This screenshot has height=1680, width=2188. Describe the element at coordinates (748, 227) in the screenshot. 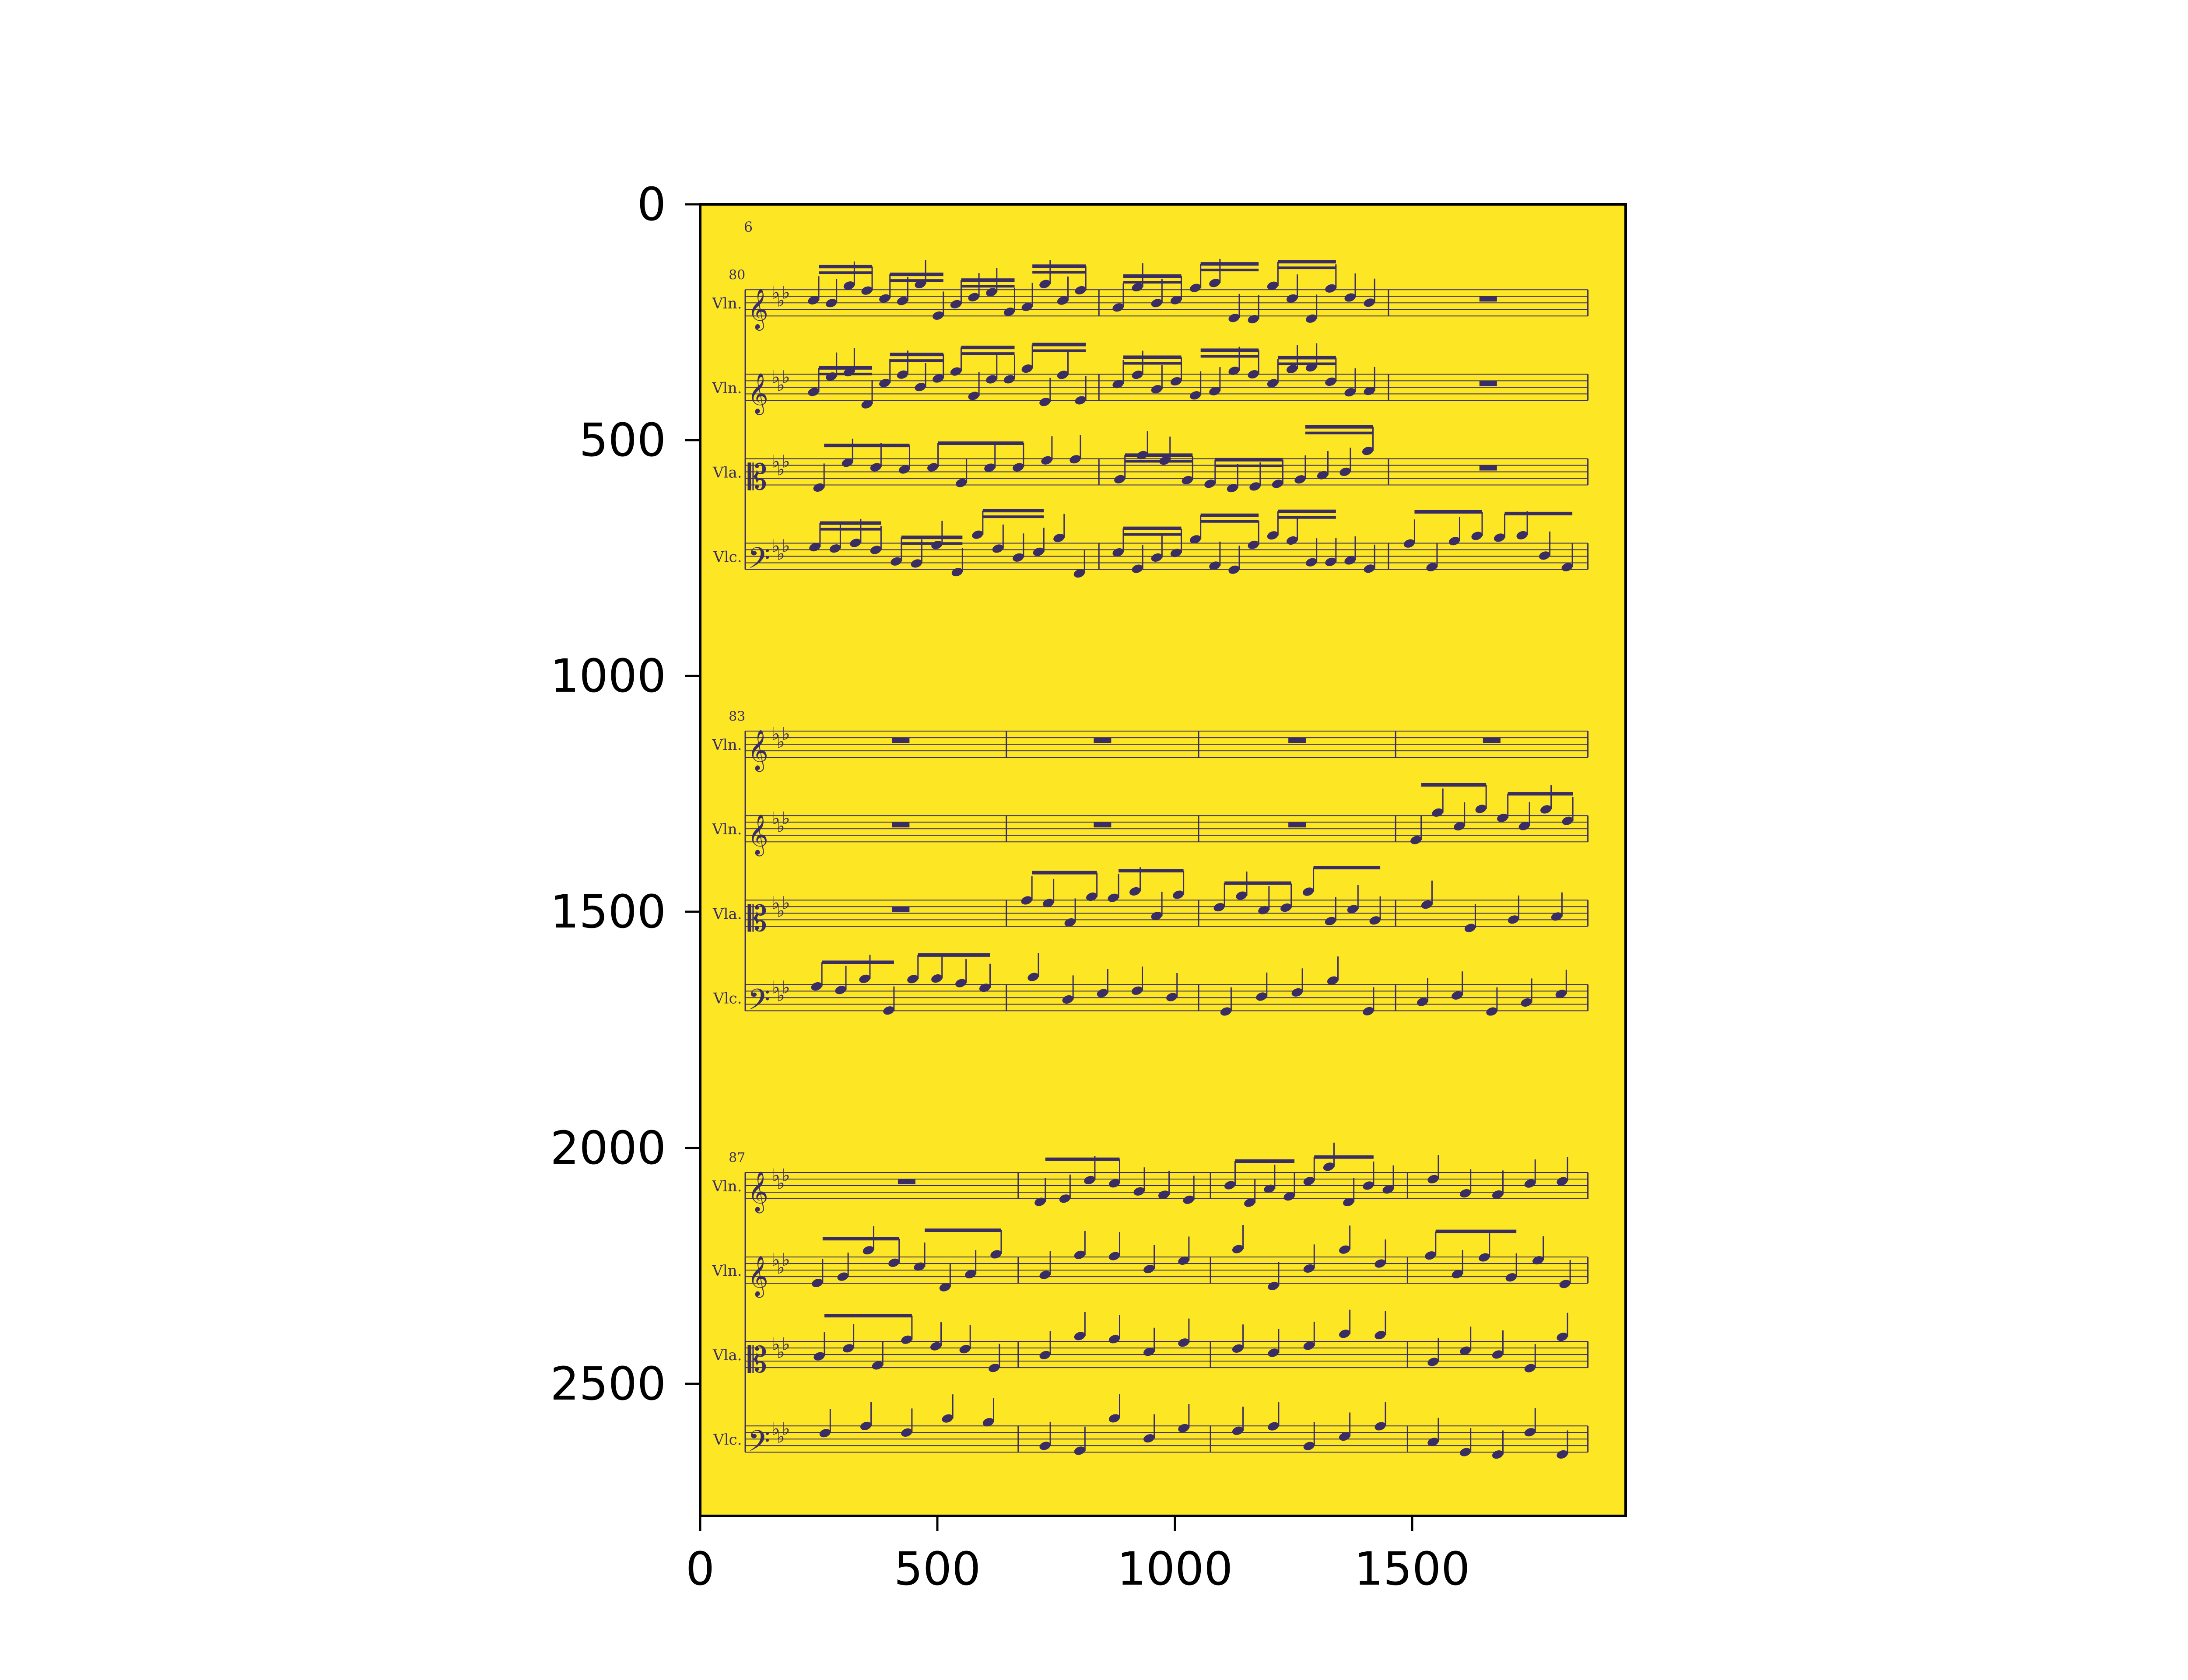

I see `page-number: 6` at that location.